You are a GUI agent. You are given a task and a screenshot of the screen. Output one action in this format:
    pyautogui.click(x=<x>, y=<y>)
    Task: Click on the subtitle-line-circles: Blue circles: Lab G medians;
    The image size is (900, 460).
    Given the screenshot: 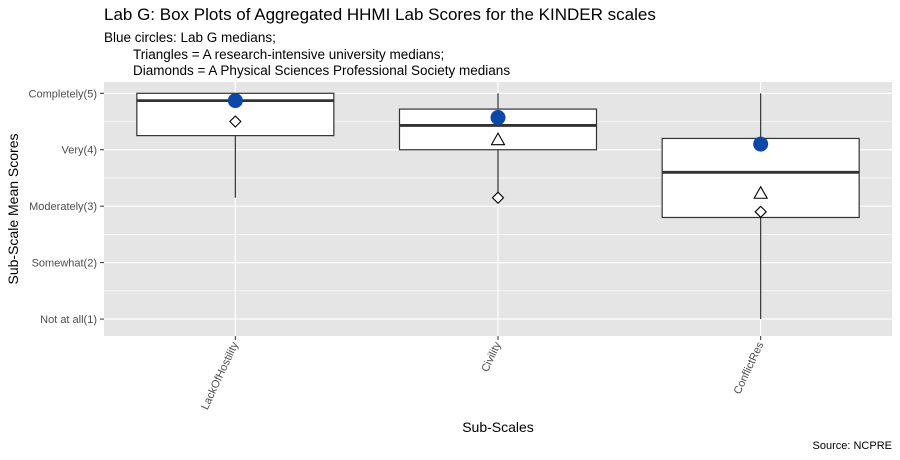 What is the action you would take?
    pyautogui.click(x=190, y=37)
    